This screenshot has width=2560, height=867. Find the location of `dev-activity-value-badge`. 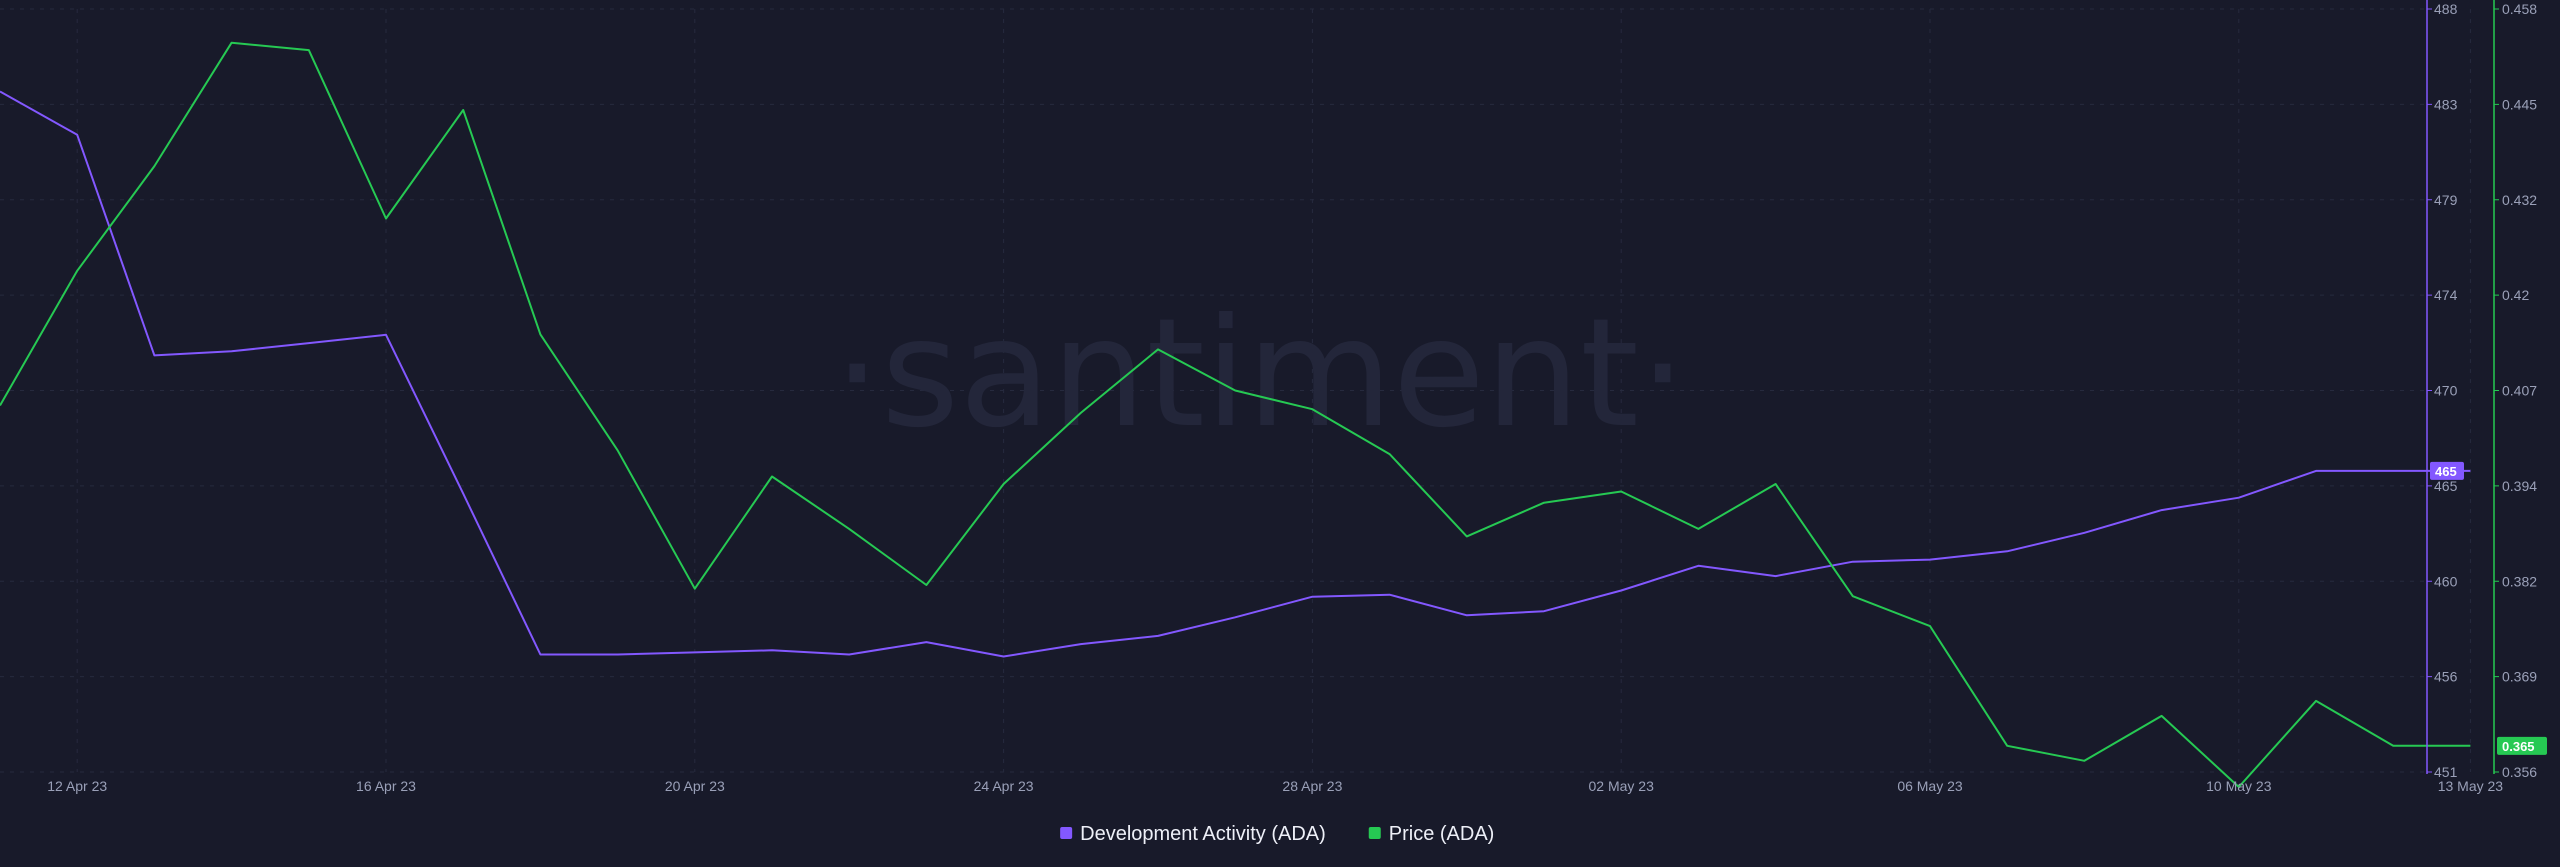

dev-activity-value-badge is located at coordinates (2447, 470).